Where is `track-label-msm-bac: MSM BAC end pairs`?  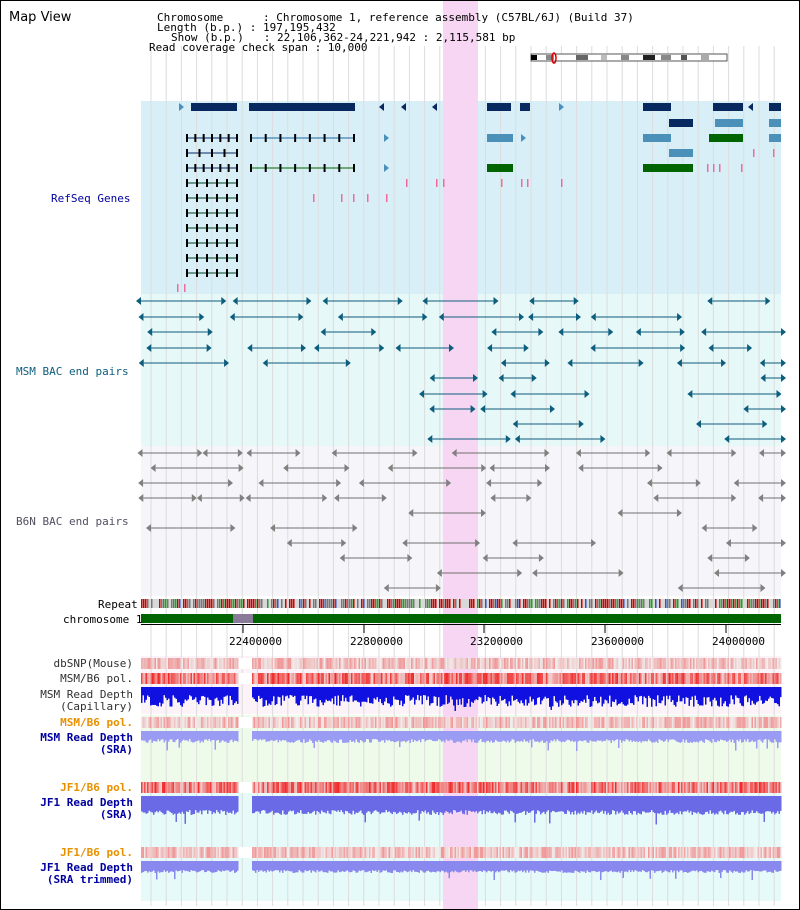
track-label-msm-bac: MSM BAC end pairs is located at coordinates (72, 371).